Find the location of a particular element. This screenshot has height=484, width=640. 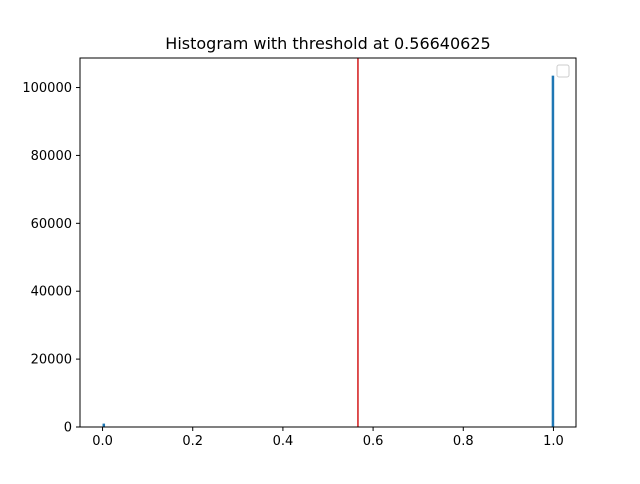

y-tick-label: 40000 is located at coordinates (51, 292).